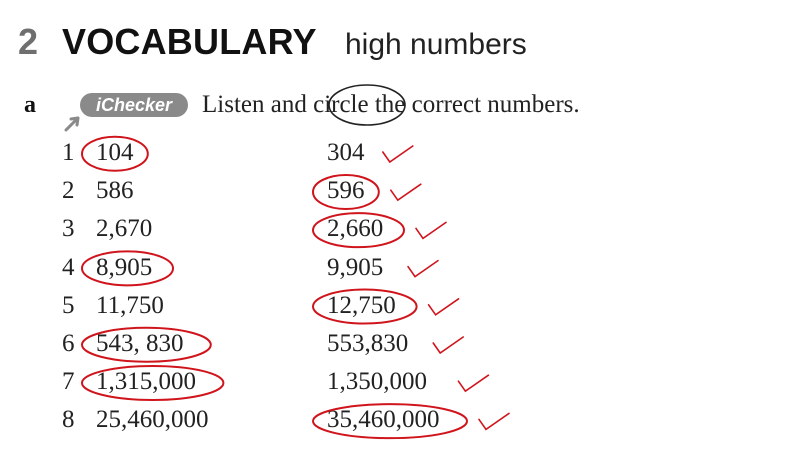 This screenshot has width=792, height=457. I want to click on option-right: 553,830, so click(368, 343).